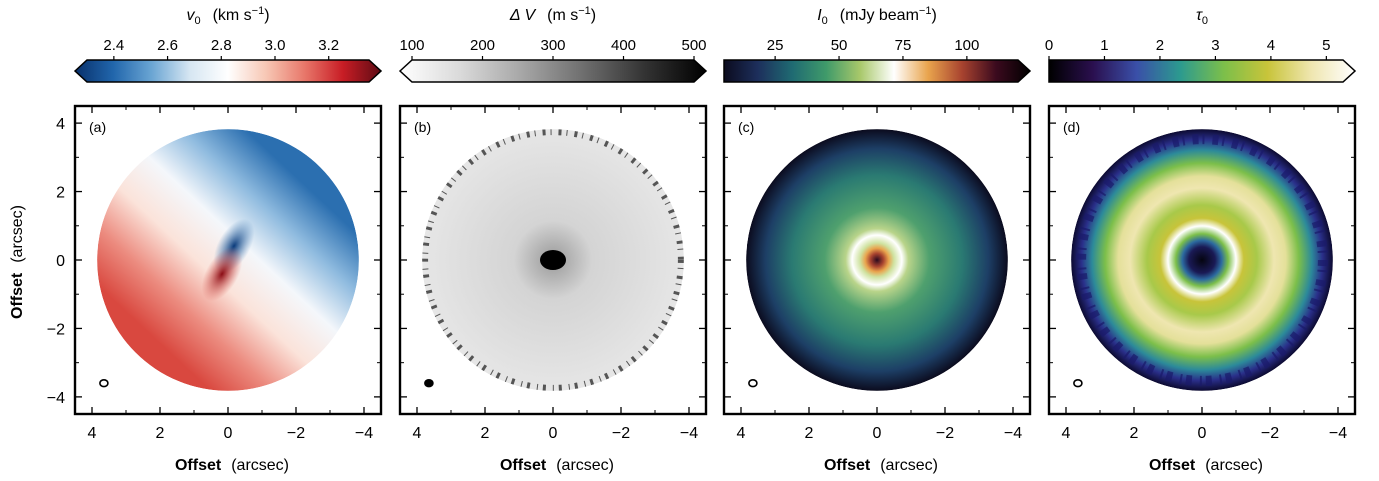  I want to click on noisy-rim, so click(553, 260).